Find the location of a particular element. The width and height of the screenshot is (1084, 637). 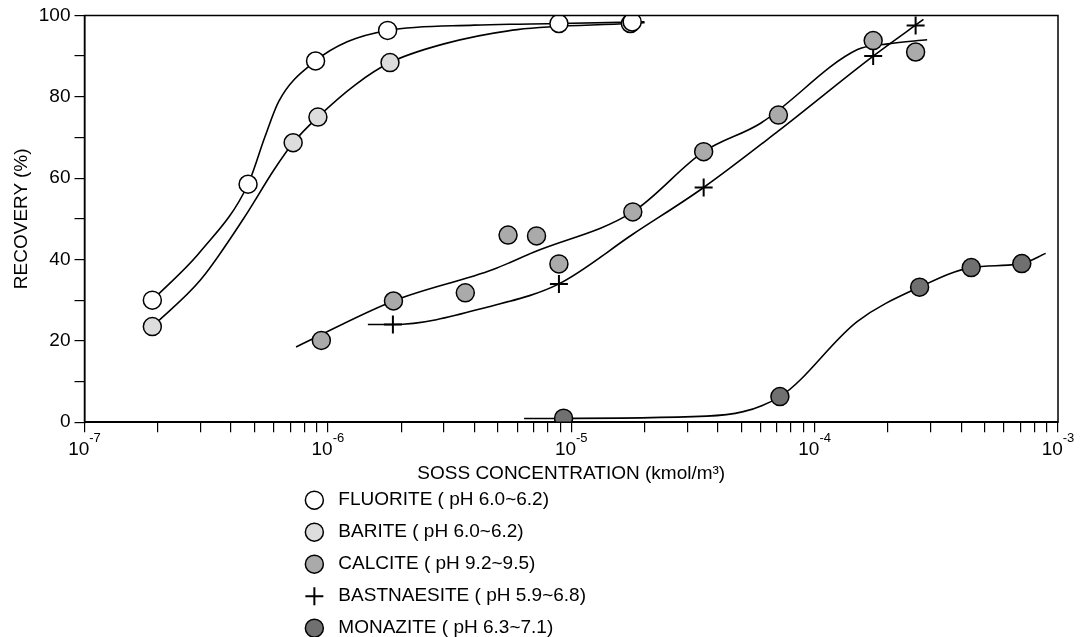

legend-label: CALCITE ( pH 9.2~9.5) is located at coordinates (437, 563).